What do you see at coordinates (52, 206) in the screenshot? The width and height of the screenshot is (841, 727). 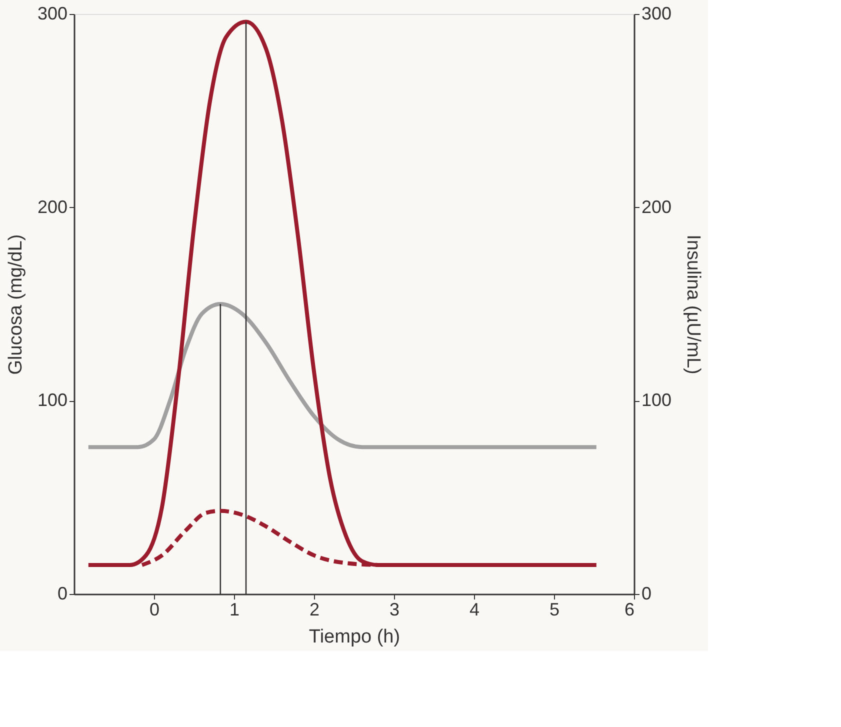 I see `y-tick-label: 200` at bounding box center [52, 206].